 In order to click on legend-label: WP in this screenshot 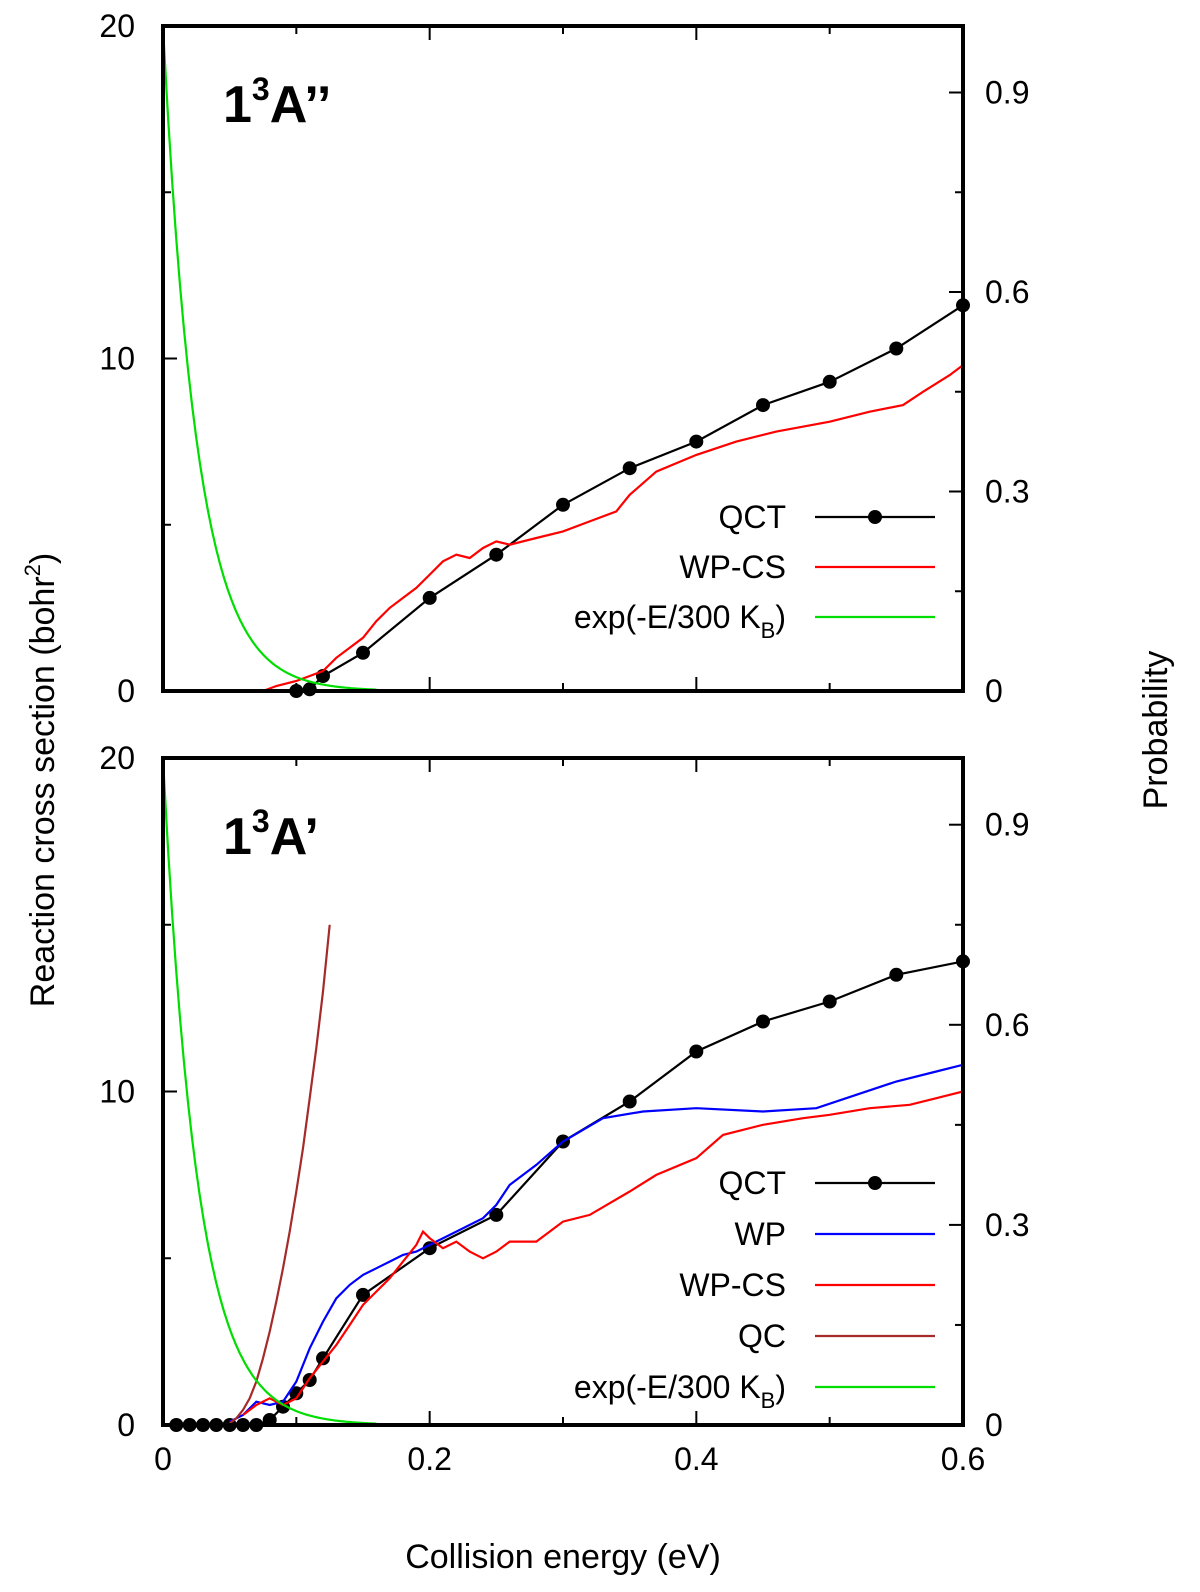, I will do `click(760, 1234)`.